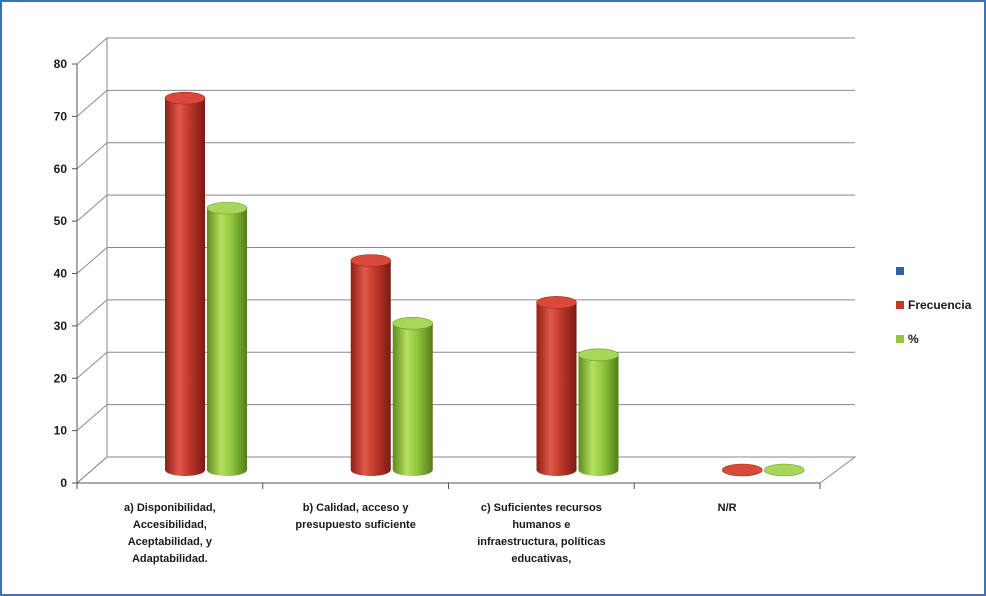 The width and height of the screenshot is (986, 596). Describe the element at coordinates (61, 326) in the screenshot. I see `y-tick-label: 30` at that location.